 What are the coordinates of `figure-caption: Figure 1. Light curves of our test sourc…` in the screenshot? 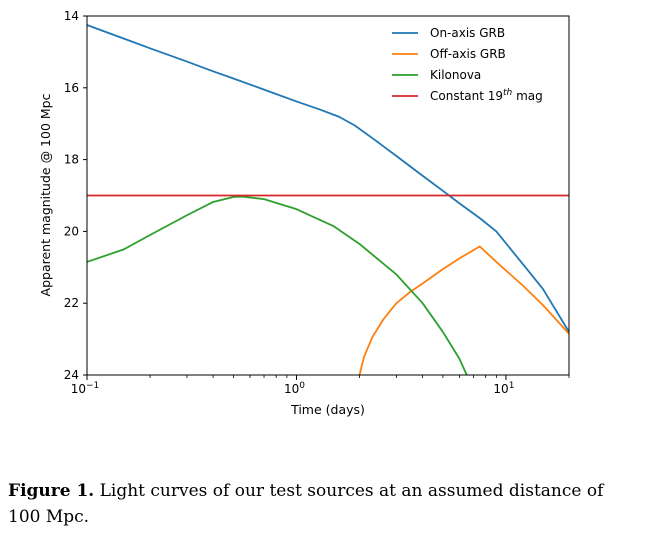 It's located at (322, 504).